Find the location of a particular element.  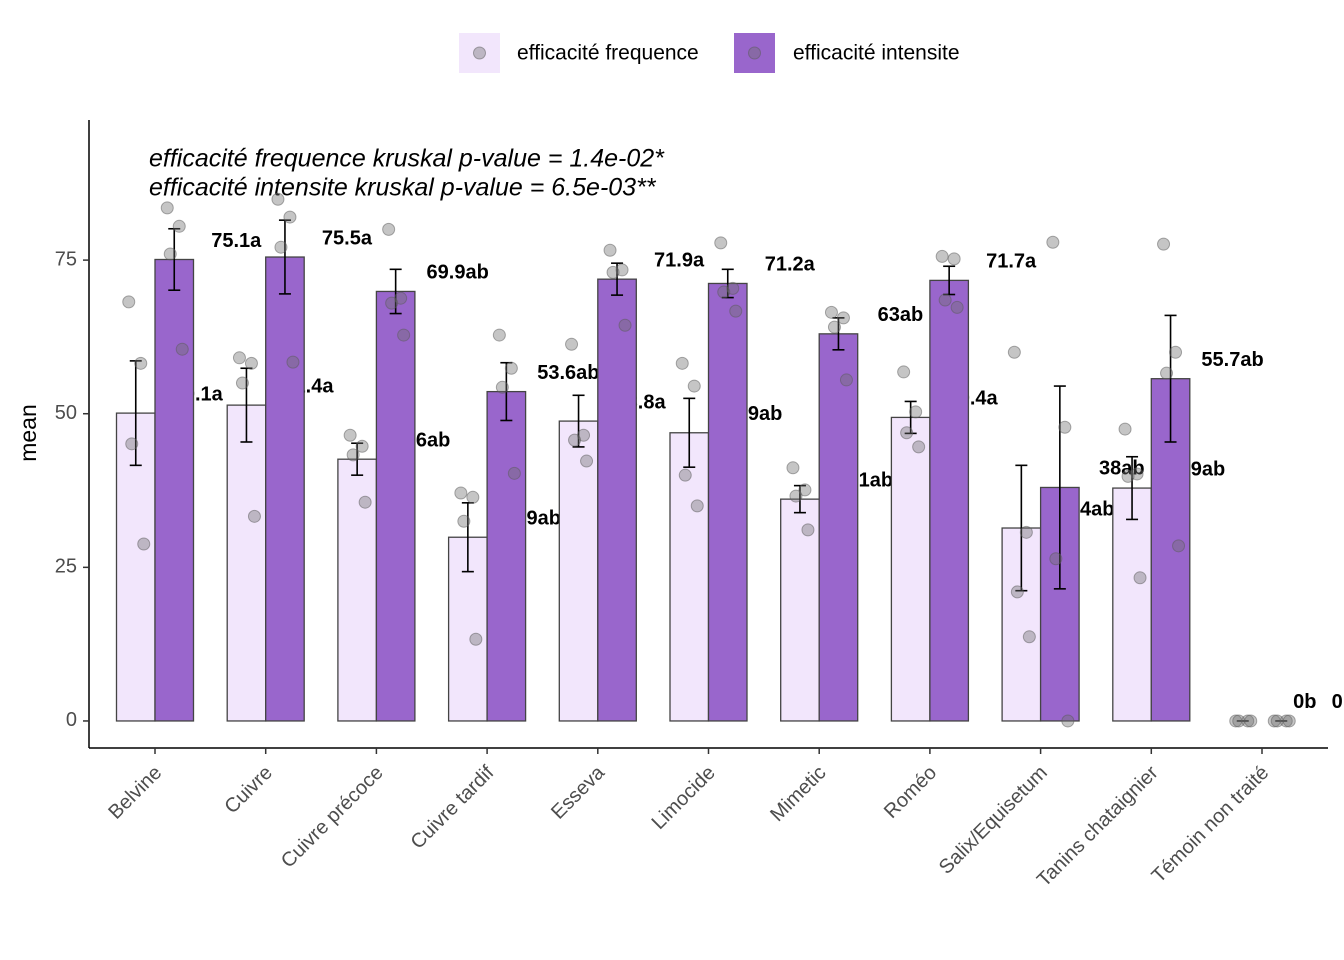

y-tick-label: 25 is located at coordinates (66, 567).